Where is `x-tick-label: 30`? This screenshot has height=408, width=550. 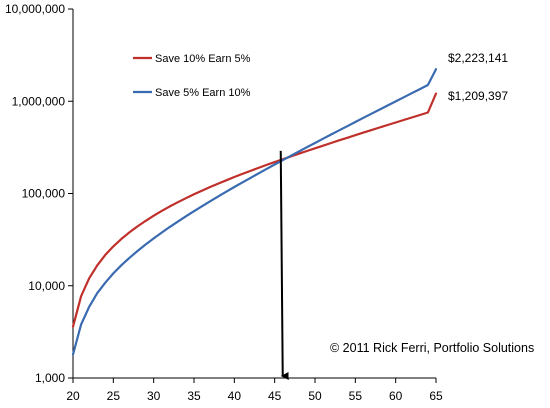 x-tick-label: 30 is located at coordinates (154, 396).